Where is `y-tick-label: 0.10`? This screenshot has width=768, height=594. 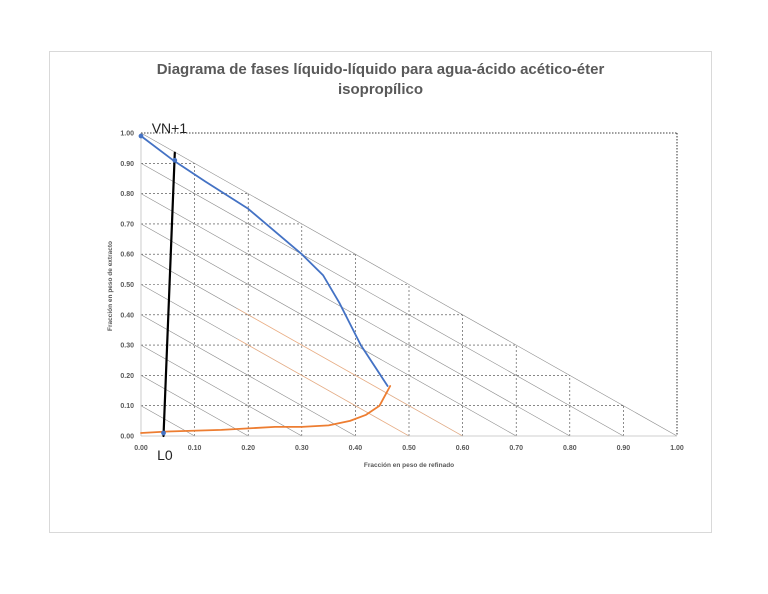 y-tick-label: 0.10 is located at coordinates (127, 406).